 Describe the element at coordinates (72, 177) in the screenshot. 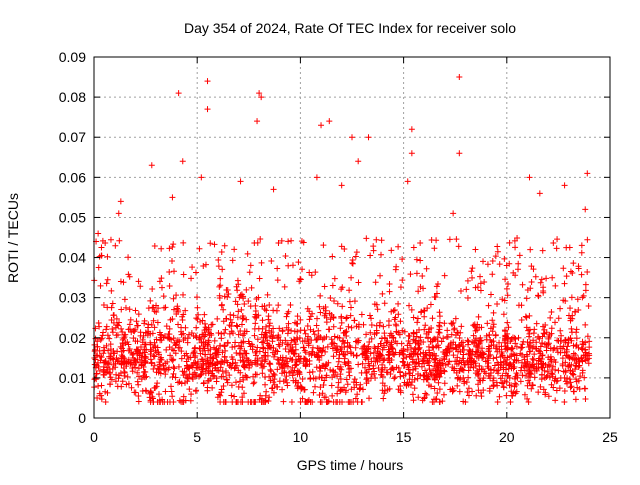

I see `y-tick-label: 0.06` at that location.